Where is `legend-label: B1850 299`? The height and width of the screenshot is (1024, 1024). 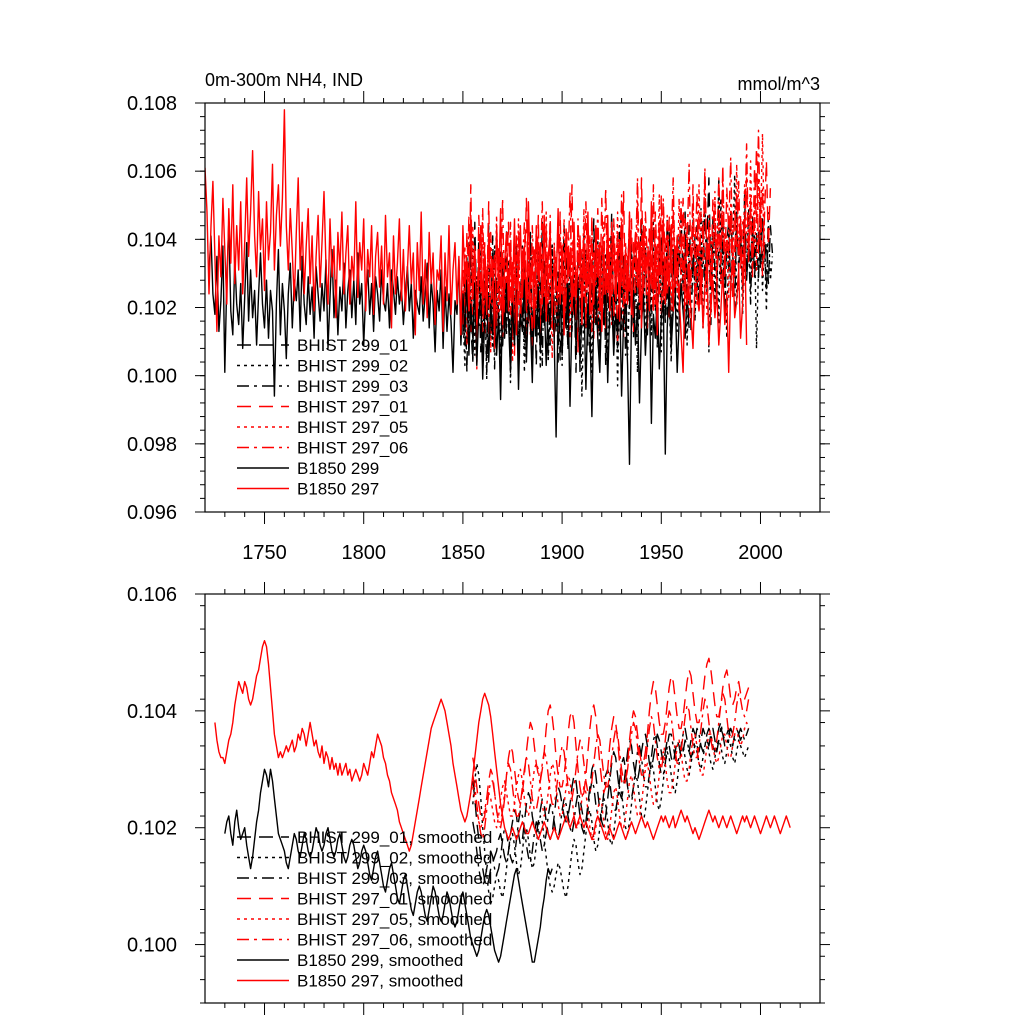 legend-label: B1850 299 is located at coordinates (338, 468).